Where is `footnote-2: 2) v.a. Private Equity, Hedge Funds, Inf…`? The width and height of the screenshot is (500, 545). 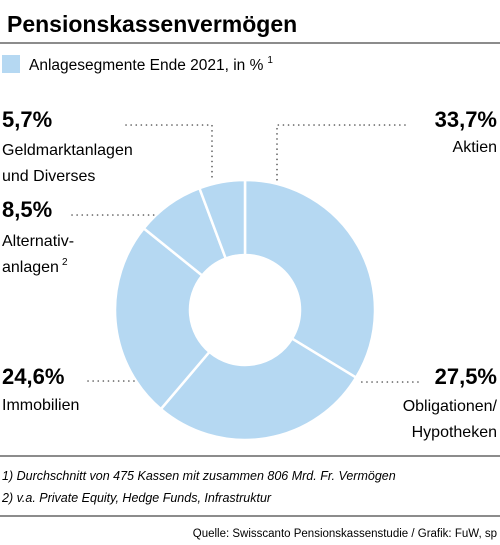
footnote-2: 2) v.a. Private Equity, Hedge Funds, Inf… is located at coordinates (136, 498).